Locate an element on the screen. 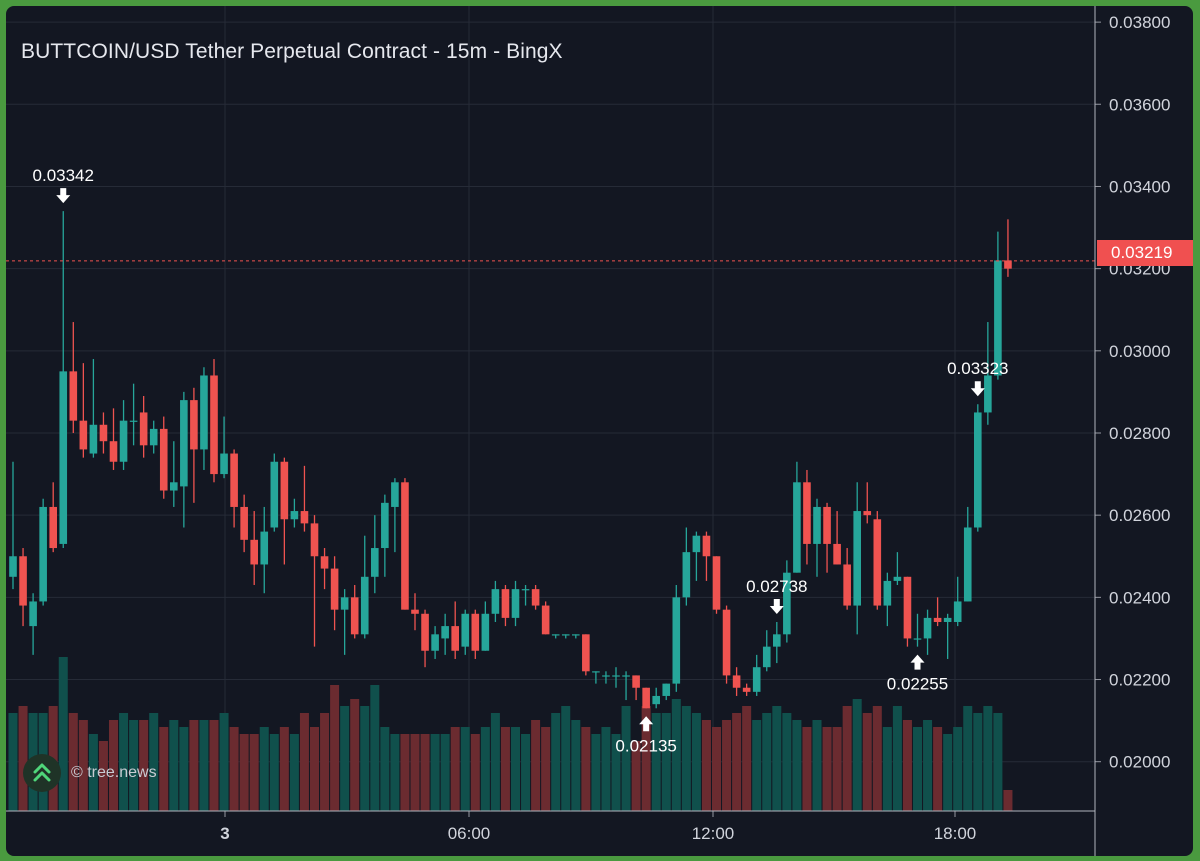  y-tick-label: 0.02800 is located at coordinates (1139, 433).